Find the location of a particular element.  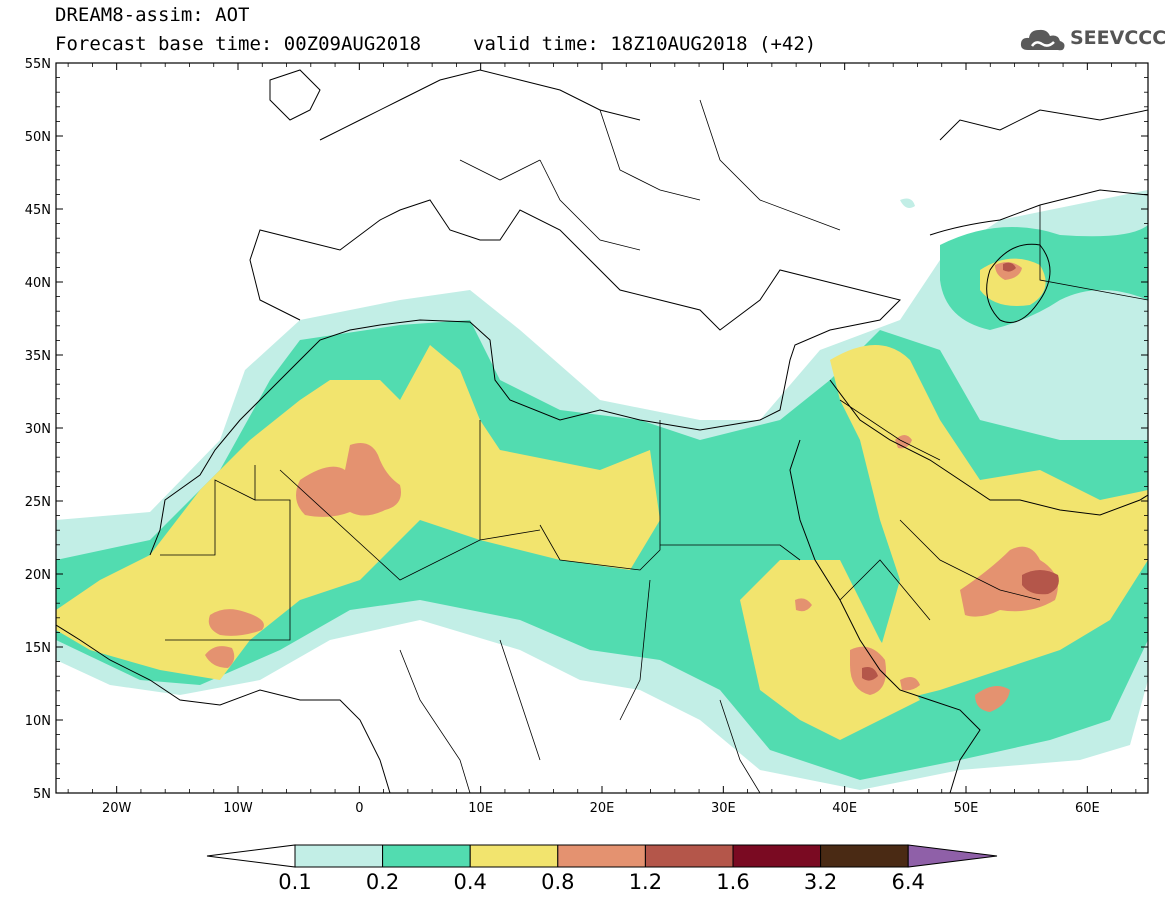

colorbar-over-arrow is located at coordinates (952, 856).